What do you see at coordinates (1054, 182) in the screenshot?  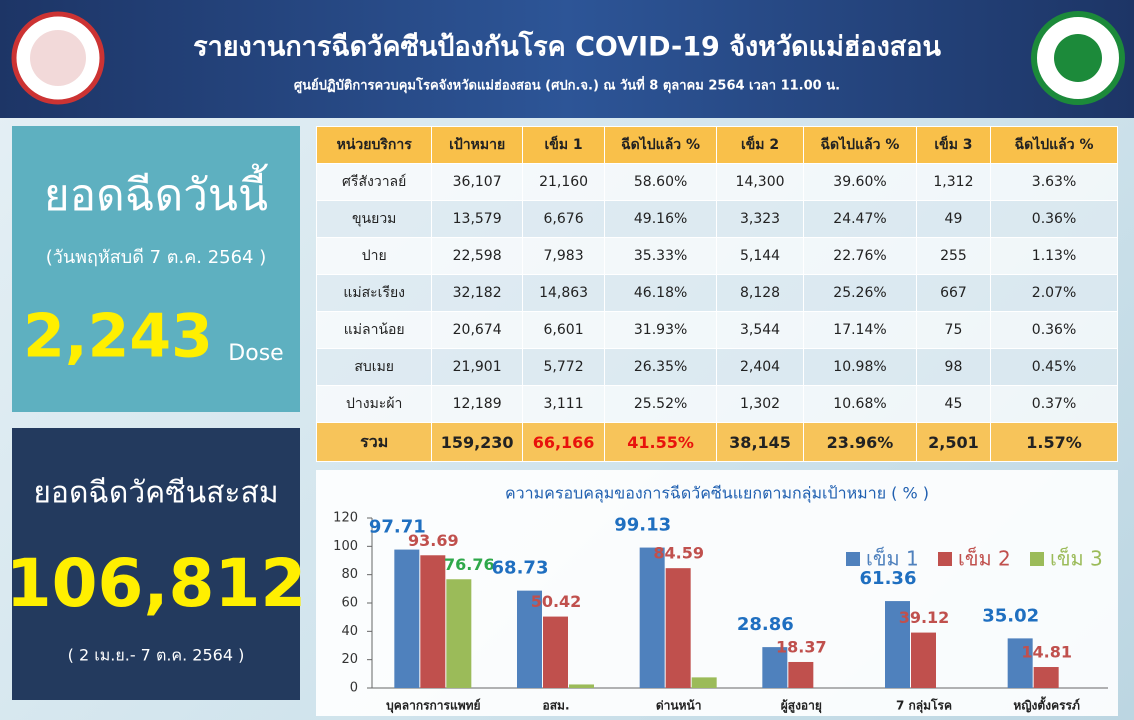 I see `table-cell: 3.63%` at bounding box center [1054, 182].